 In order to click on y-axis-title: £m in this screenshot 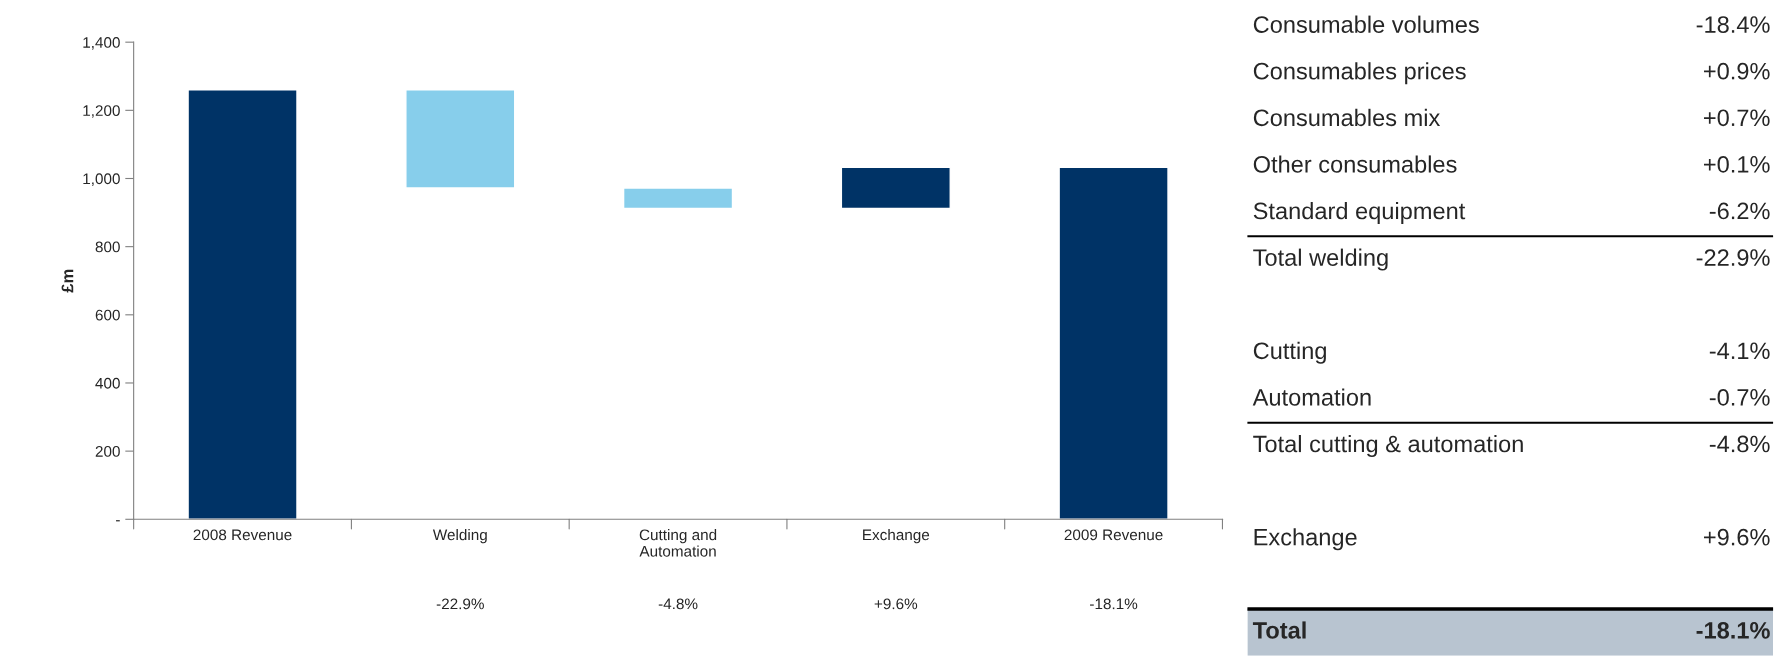, I will do `click(67, 281)`.